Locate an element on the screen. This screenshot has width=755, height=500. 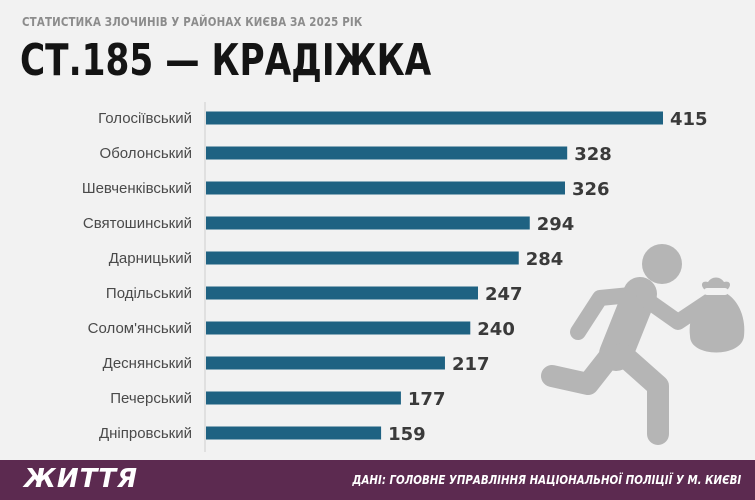
value-label: 294 is located at coordinates (556, 224).